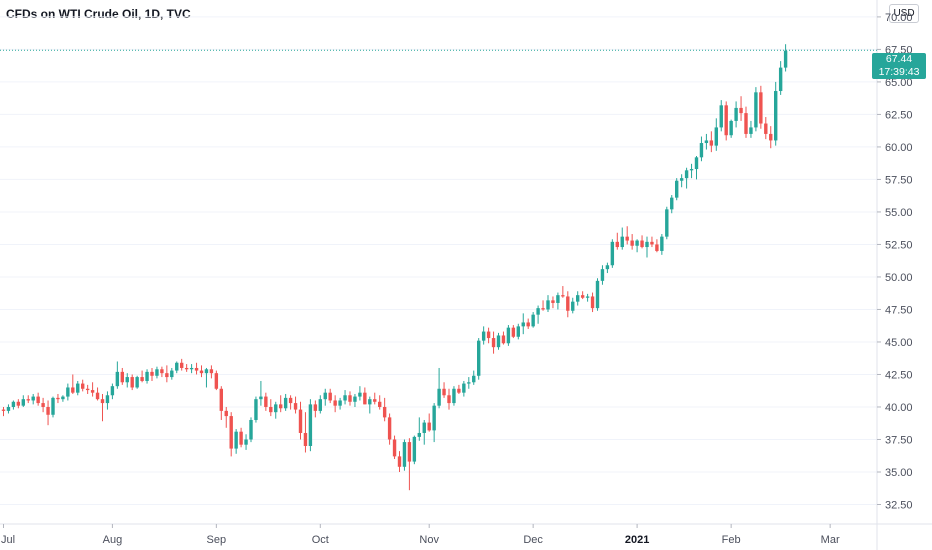 The image size is (932, 550). I want to click on x-tick-label: Dec, so click(533, 540).